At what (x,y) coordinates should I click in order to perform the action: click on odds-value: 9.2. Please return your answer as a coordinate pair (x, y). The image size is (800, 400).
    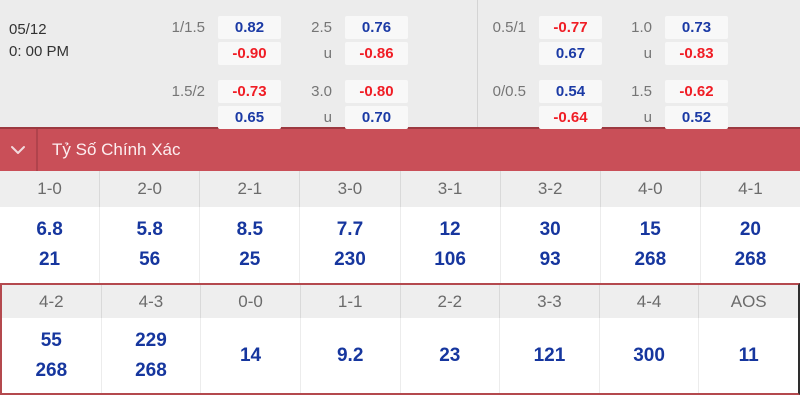
    Looking at the image, I should click on (350, 355).